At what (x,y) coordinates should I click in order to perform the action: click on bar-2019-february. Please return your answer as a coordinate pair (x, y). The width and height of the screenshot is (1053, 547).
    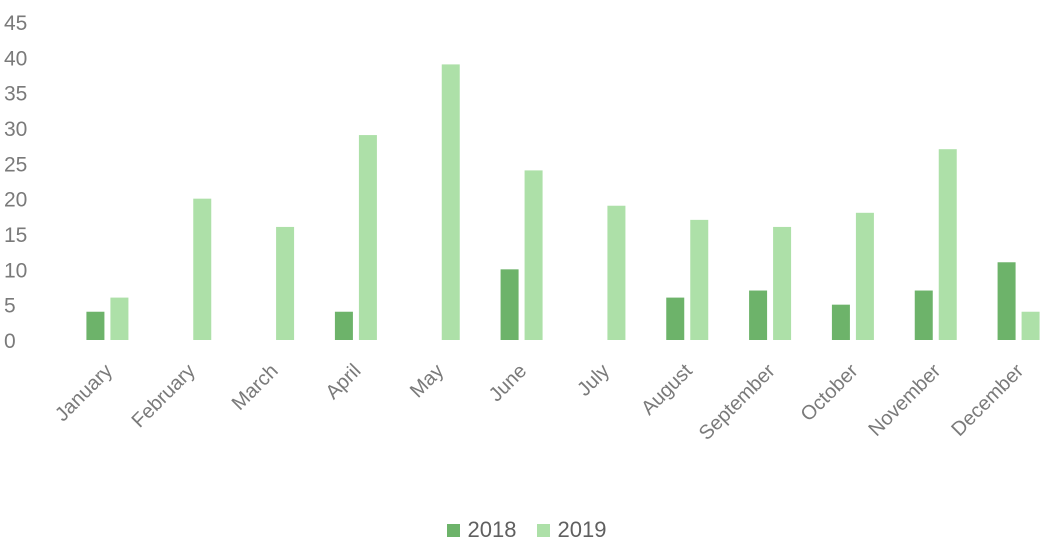
    Looking at the image, I should click on (202, 269).